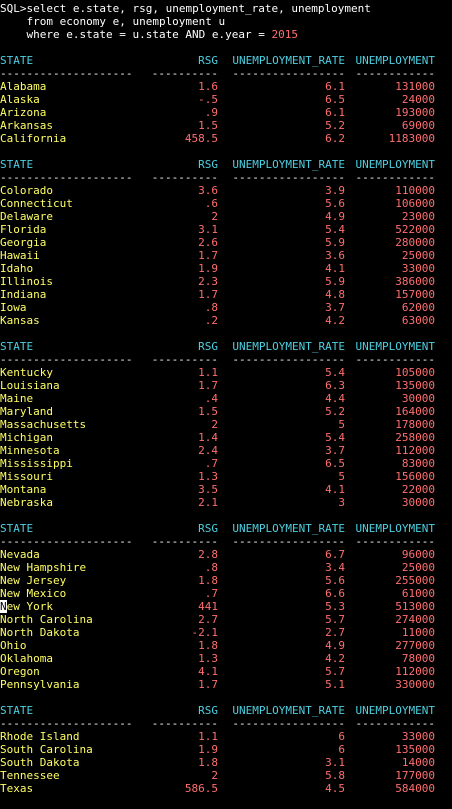  Describe the element at coordinates (335, 307) in the screenshot. I see `cell-unemployment-rate: 3.7` at that location.